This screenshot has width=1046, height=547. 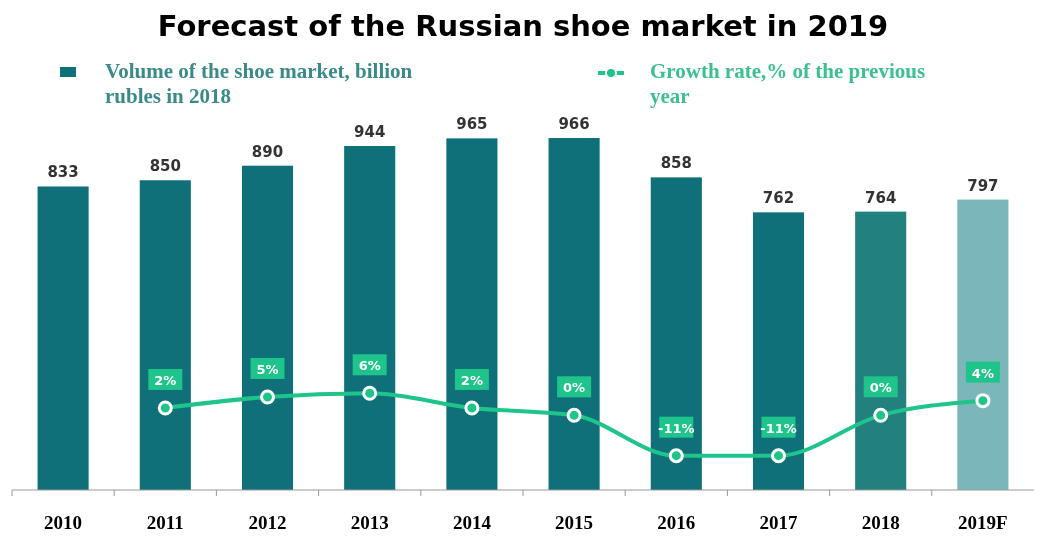 What do you see at coordinates (472, 522) in the screenshot?
I see `x-tick-label: 2014` at bounding box center [472, 522].